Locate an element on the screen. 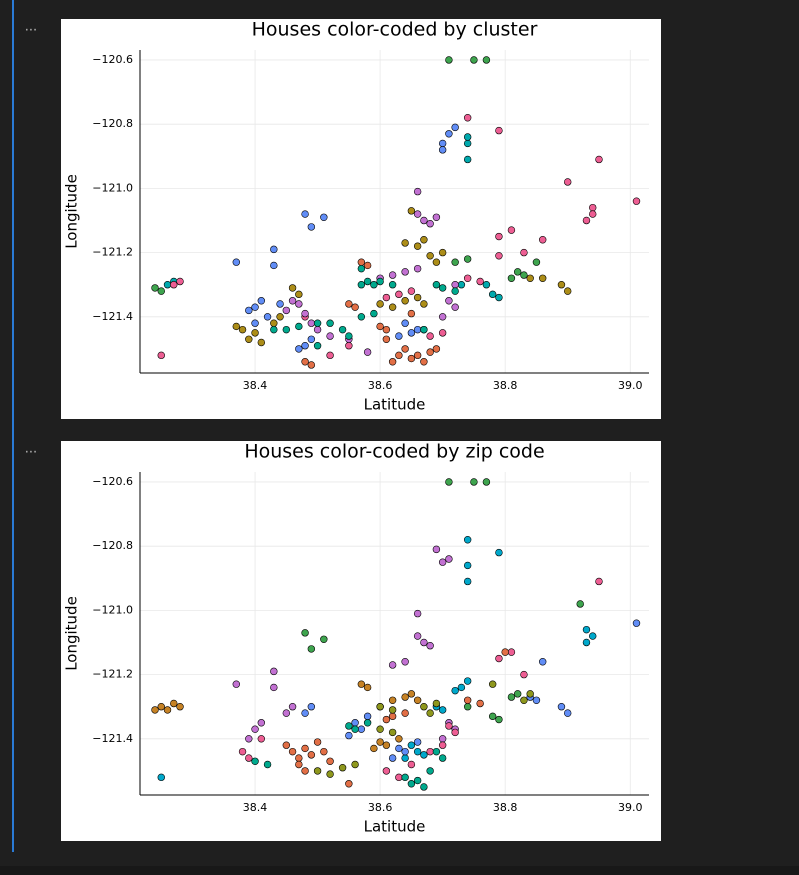  y-tick-label: −120.6 is located at coordinates (112, 59).